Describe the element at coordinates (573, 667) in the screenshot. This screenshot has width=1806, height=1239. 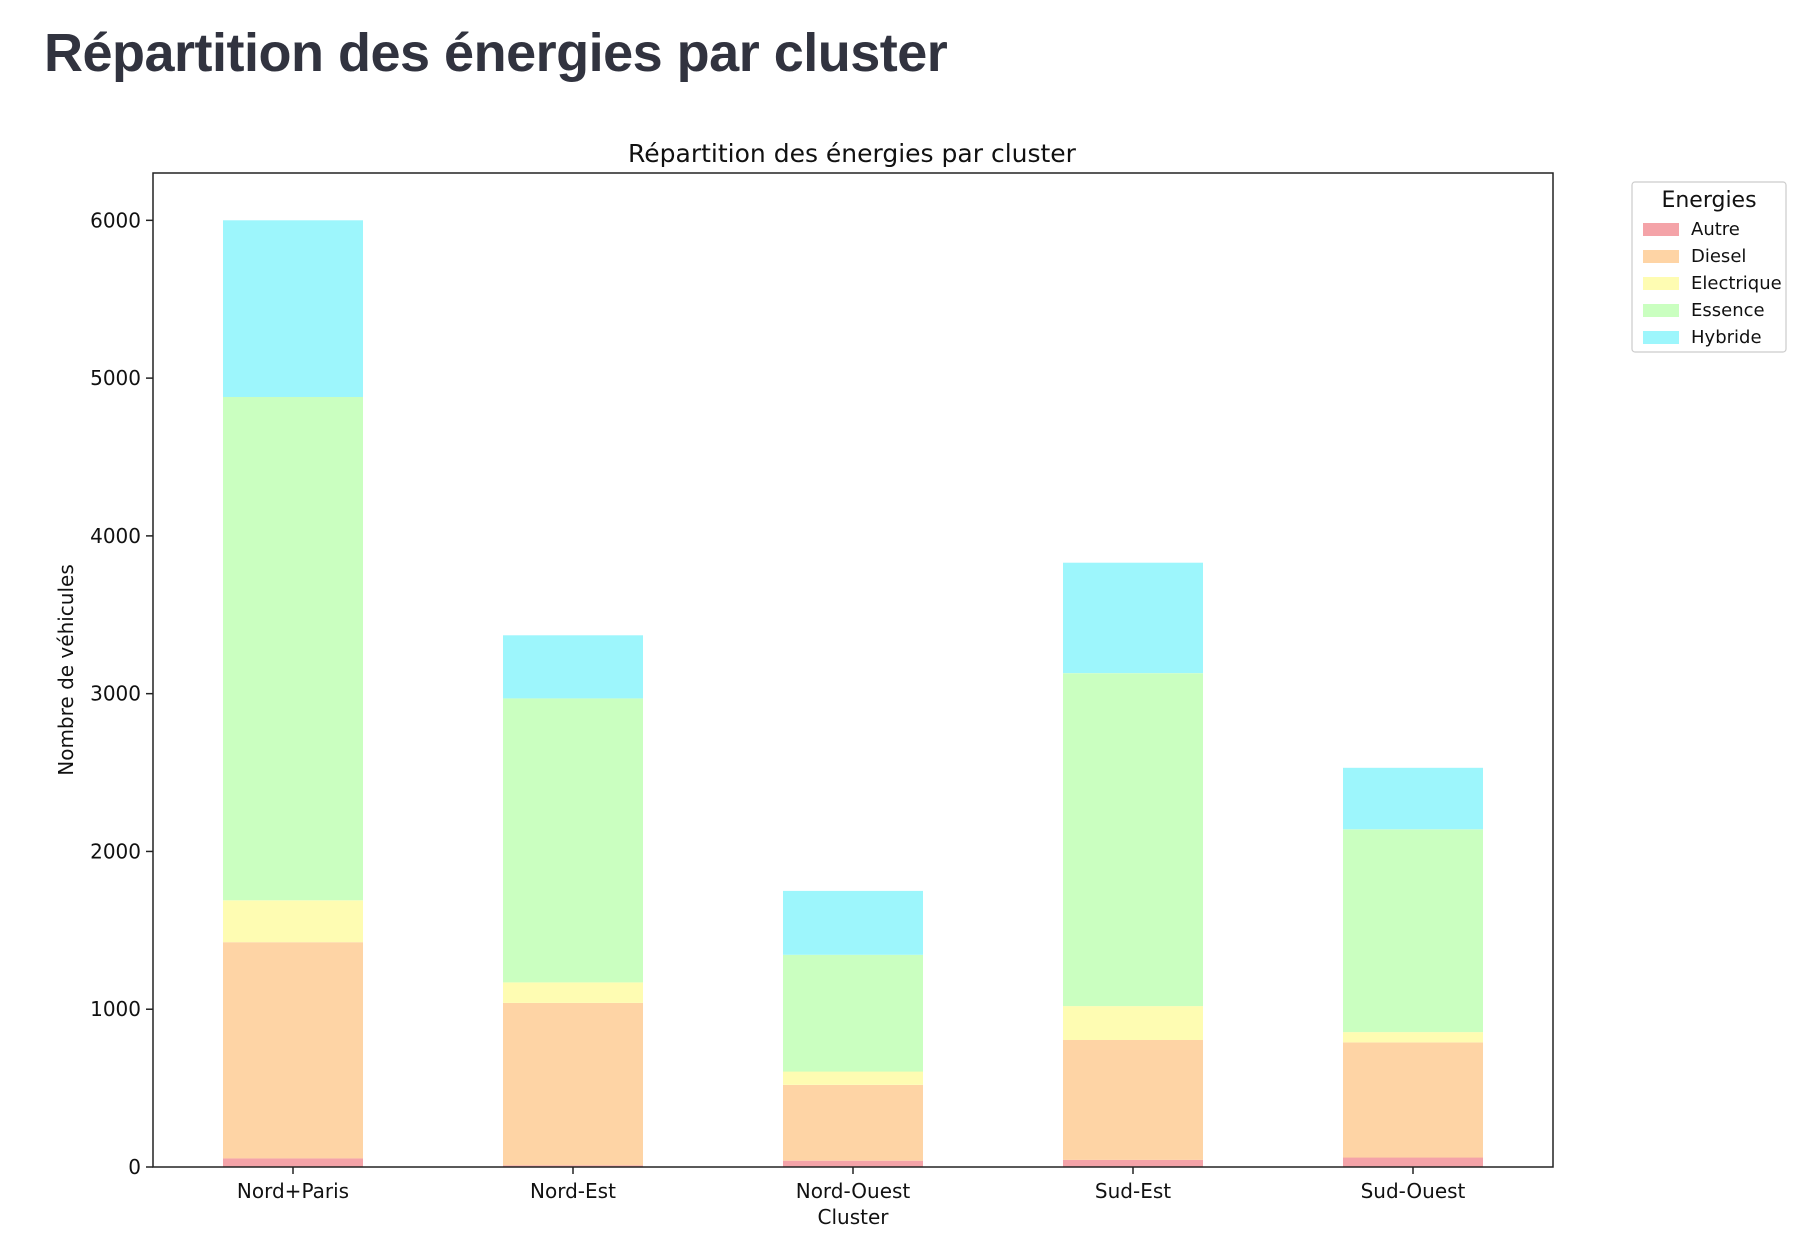
I see `bar-nord-est-hybride` at that location.